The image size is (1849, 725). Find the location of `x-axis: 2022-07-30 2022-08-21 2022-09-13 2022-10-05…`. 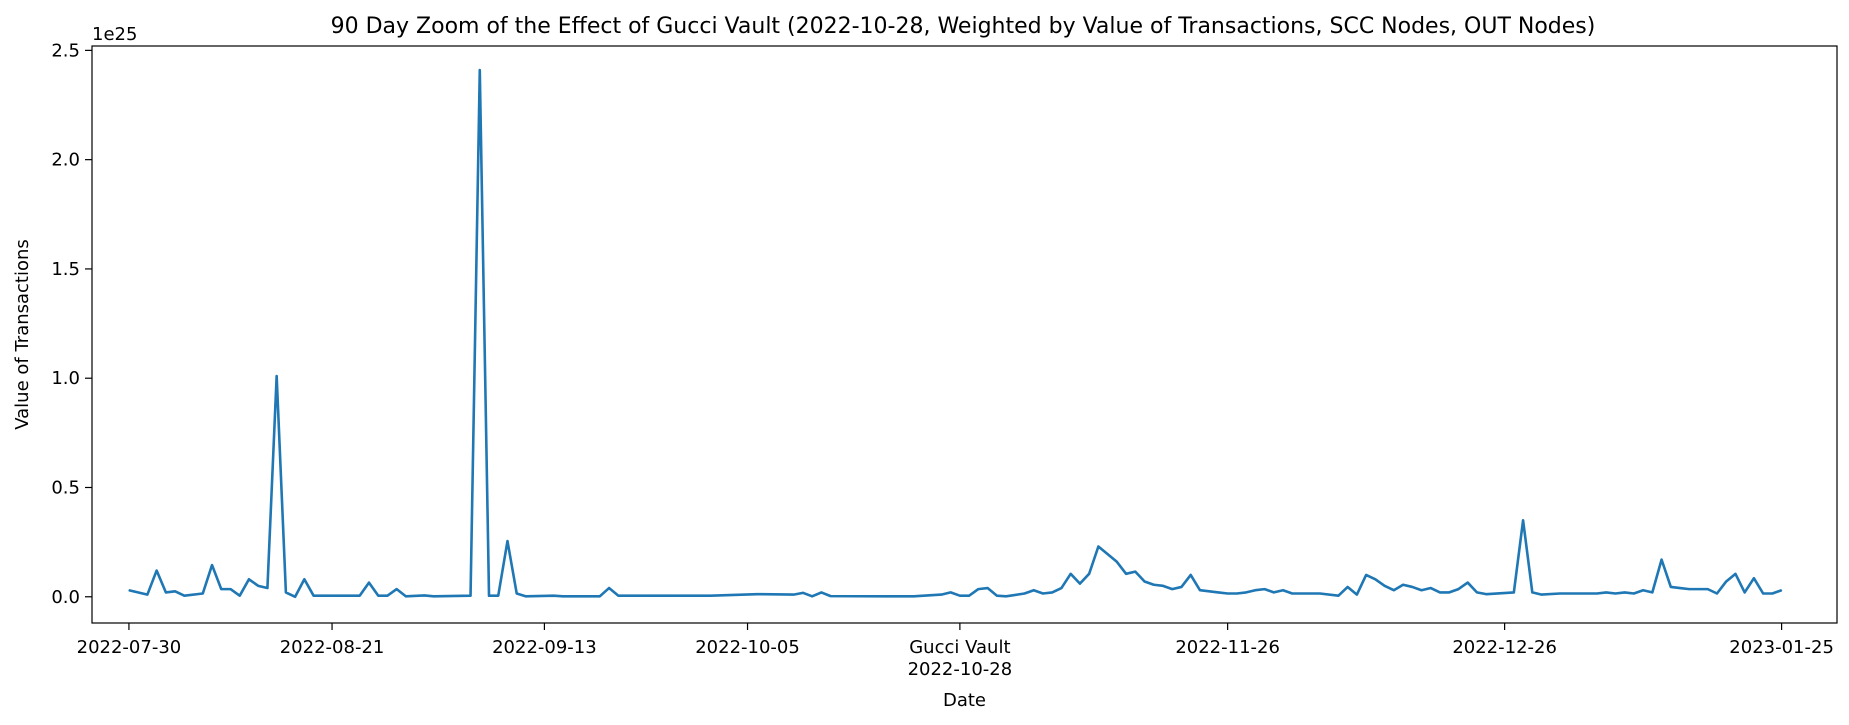

x-axis: 2022-07-30 2022-08-21 2022-09-13 2022-10-05… is located at coordinates (955, 651).